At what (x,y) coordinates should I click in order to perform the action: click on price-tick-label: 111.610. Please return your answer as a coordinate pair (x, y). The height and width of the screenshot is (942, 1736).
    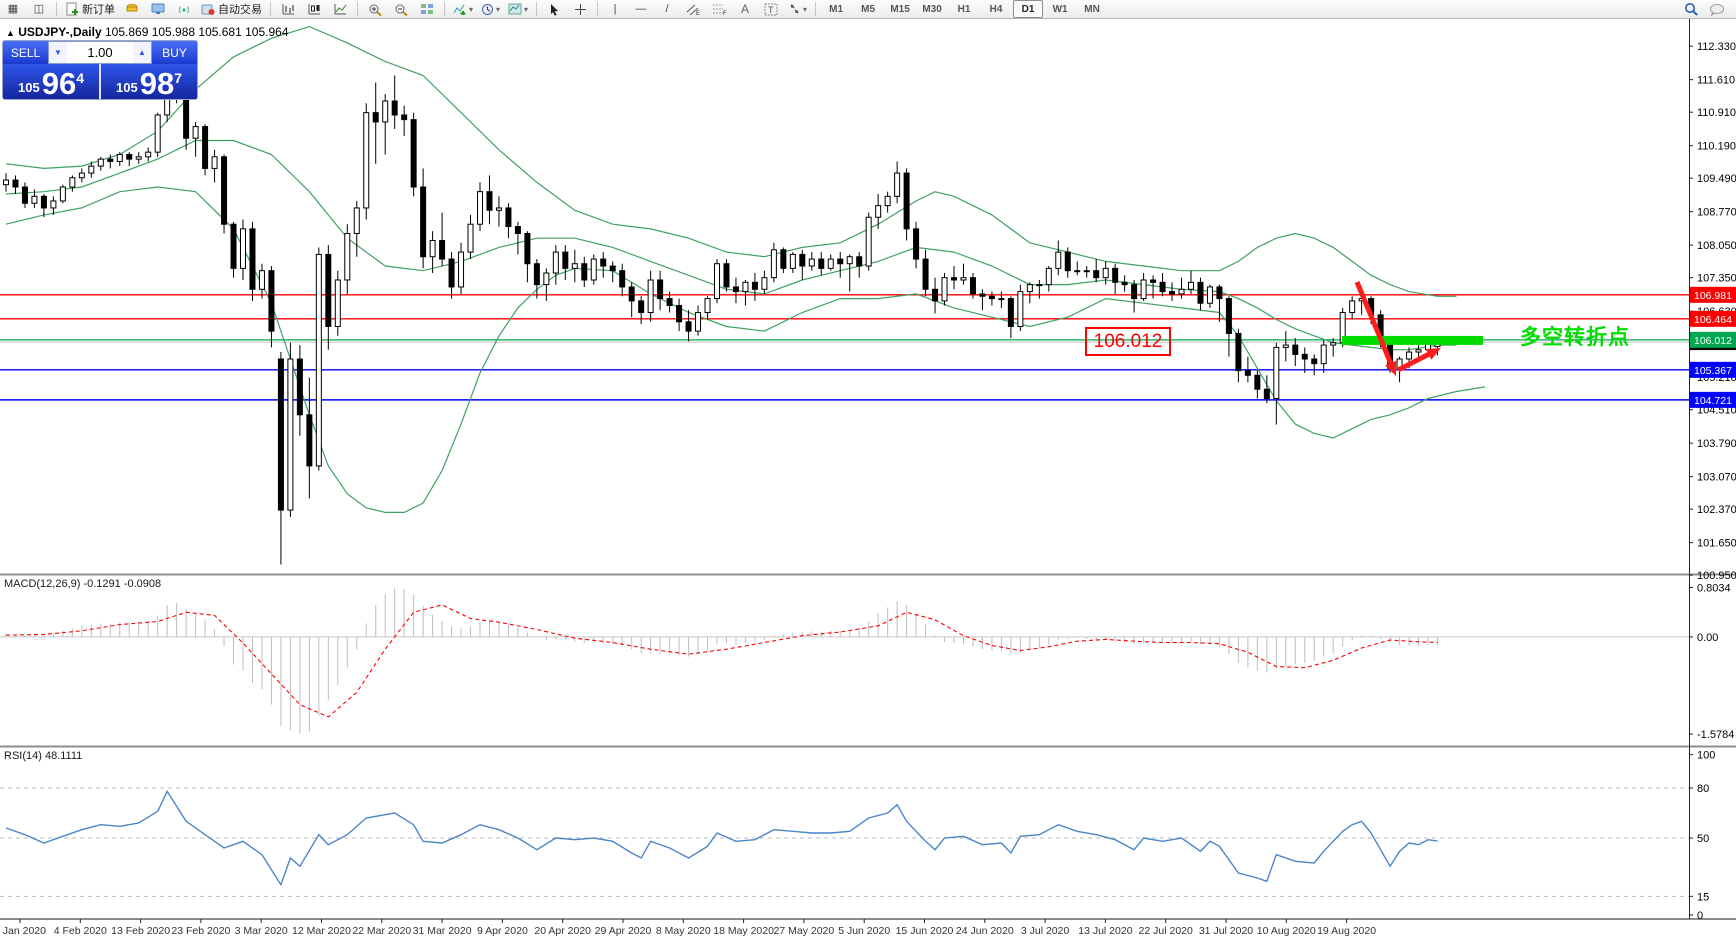
    Looking at the image, I should click on (1716, 81).